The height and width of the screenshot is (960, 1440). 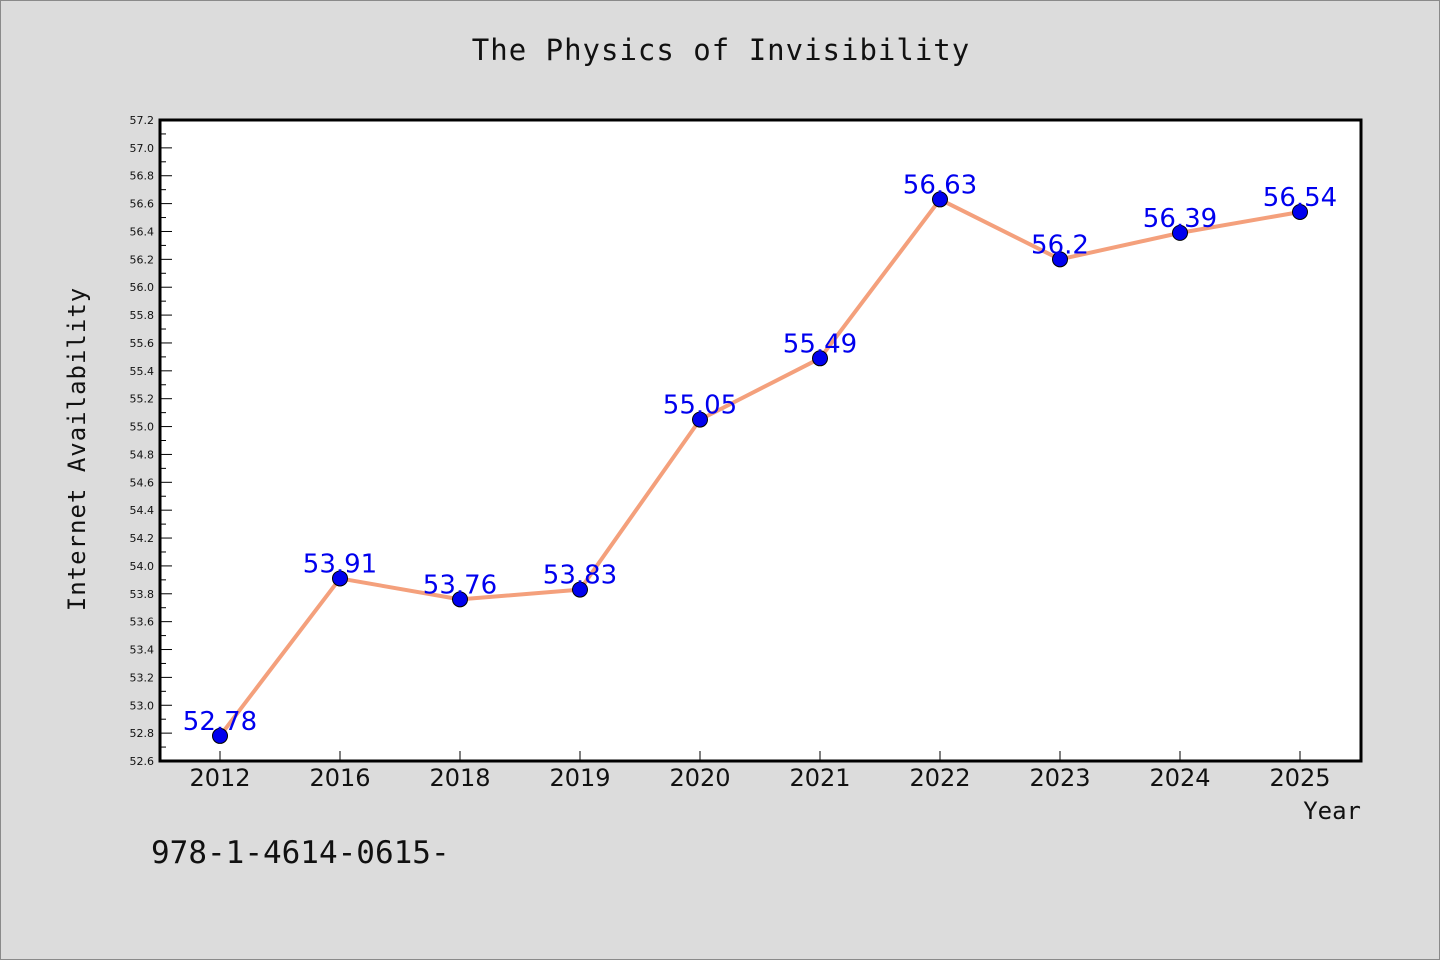 I want to click on x-tick-label: 2024, so click(x=1179, y=778).